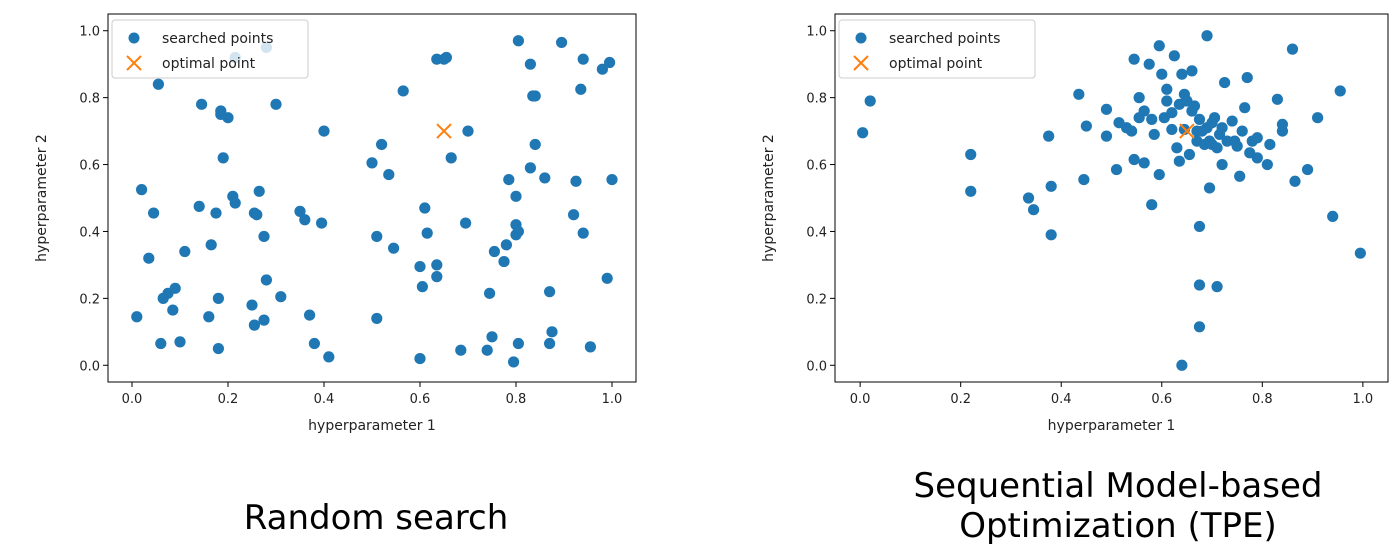 The width and height of the screenshot is (1400, 560). I want to click on x-tick-label: 0.2, so click(960, 399).